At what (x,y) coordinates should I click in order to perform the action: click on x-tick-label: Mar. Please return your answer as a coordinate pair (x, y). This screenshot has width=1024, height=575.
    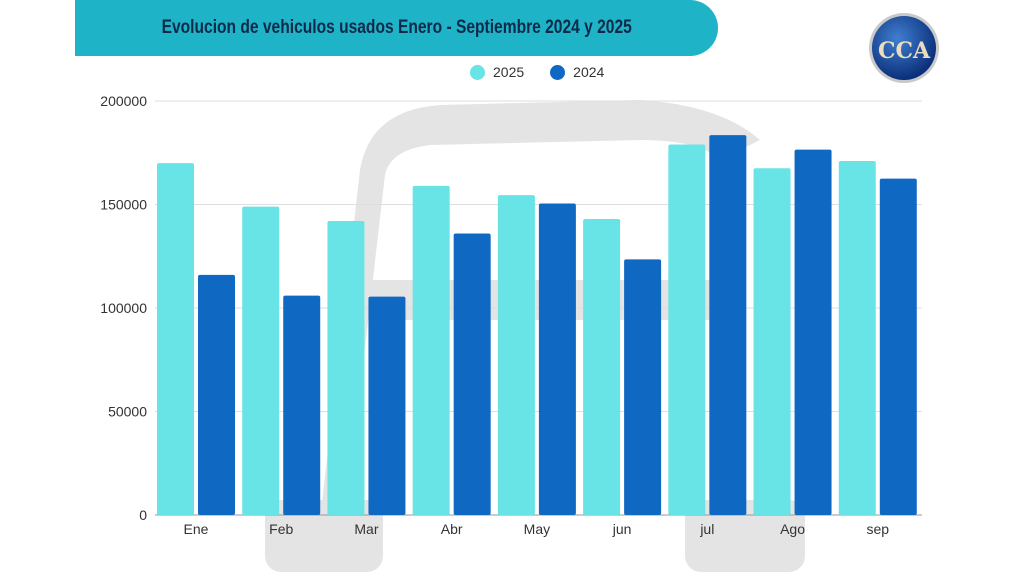
    Looking at the image, I should click on (366, 529).